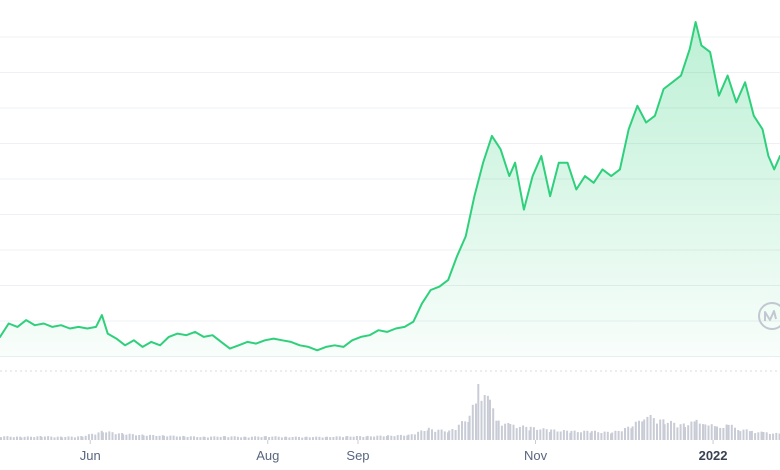 This screenshot has height=470, width=780. I want to click on x-tick-label: Aug, so click(267, 455).